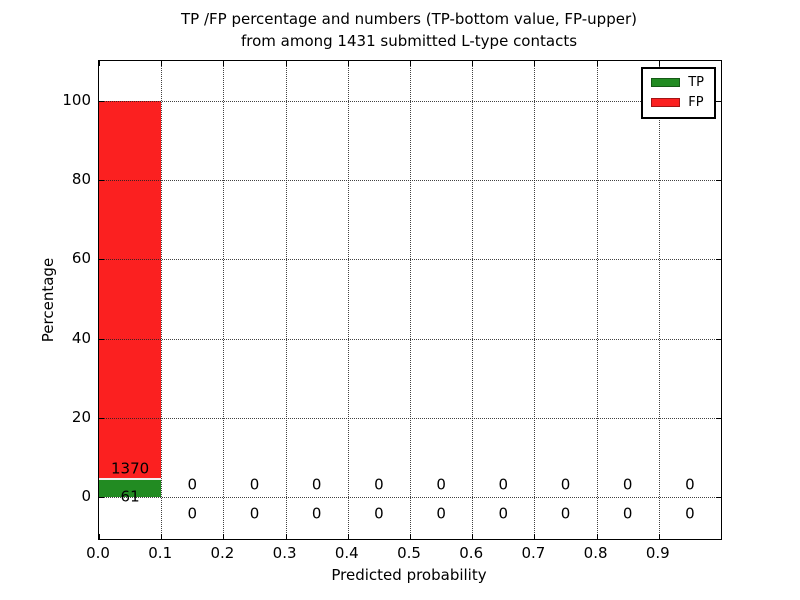 The image size is (800, 600). Describe the element at coordinates (81, 337) in the screenshot. I see `y-tick-label: 40` at that location.